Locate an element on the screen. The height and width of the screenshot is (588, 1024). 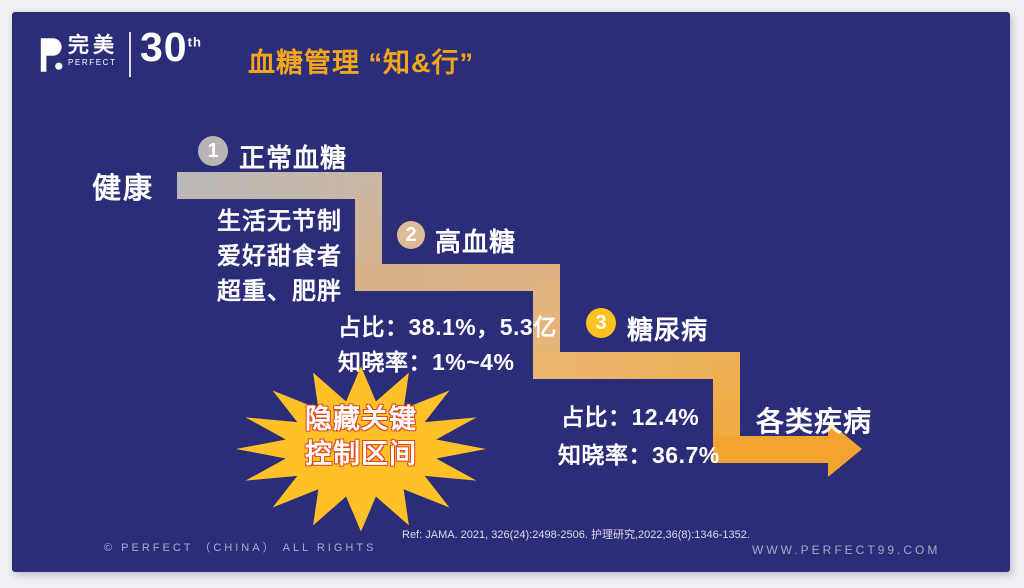
stair-step2-bar is located at coordinates (457, 277).